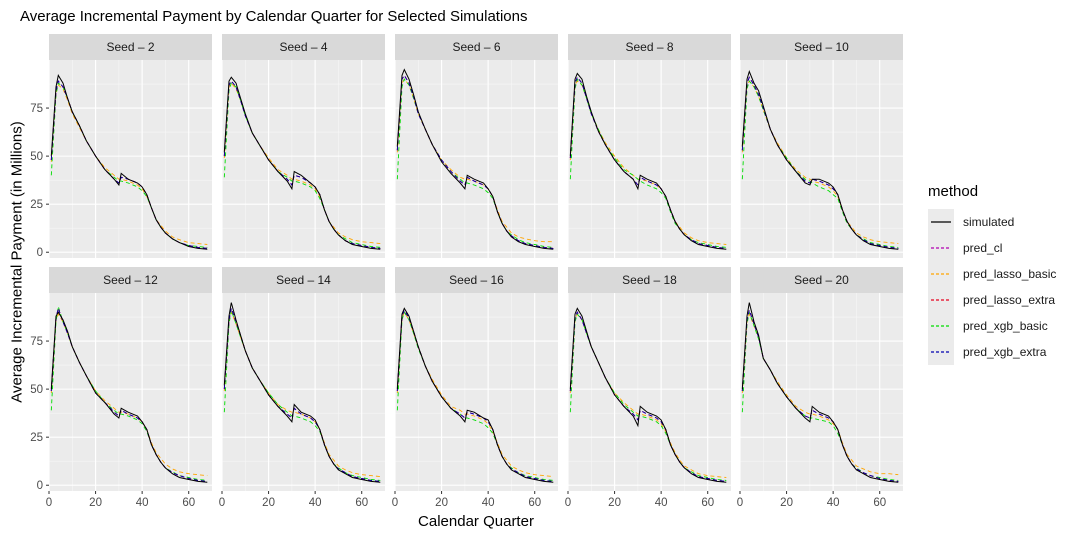  I want to click on legend-label: simulated, so click(989, 222).